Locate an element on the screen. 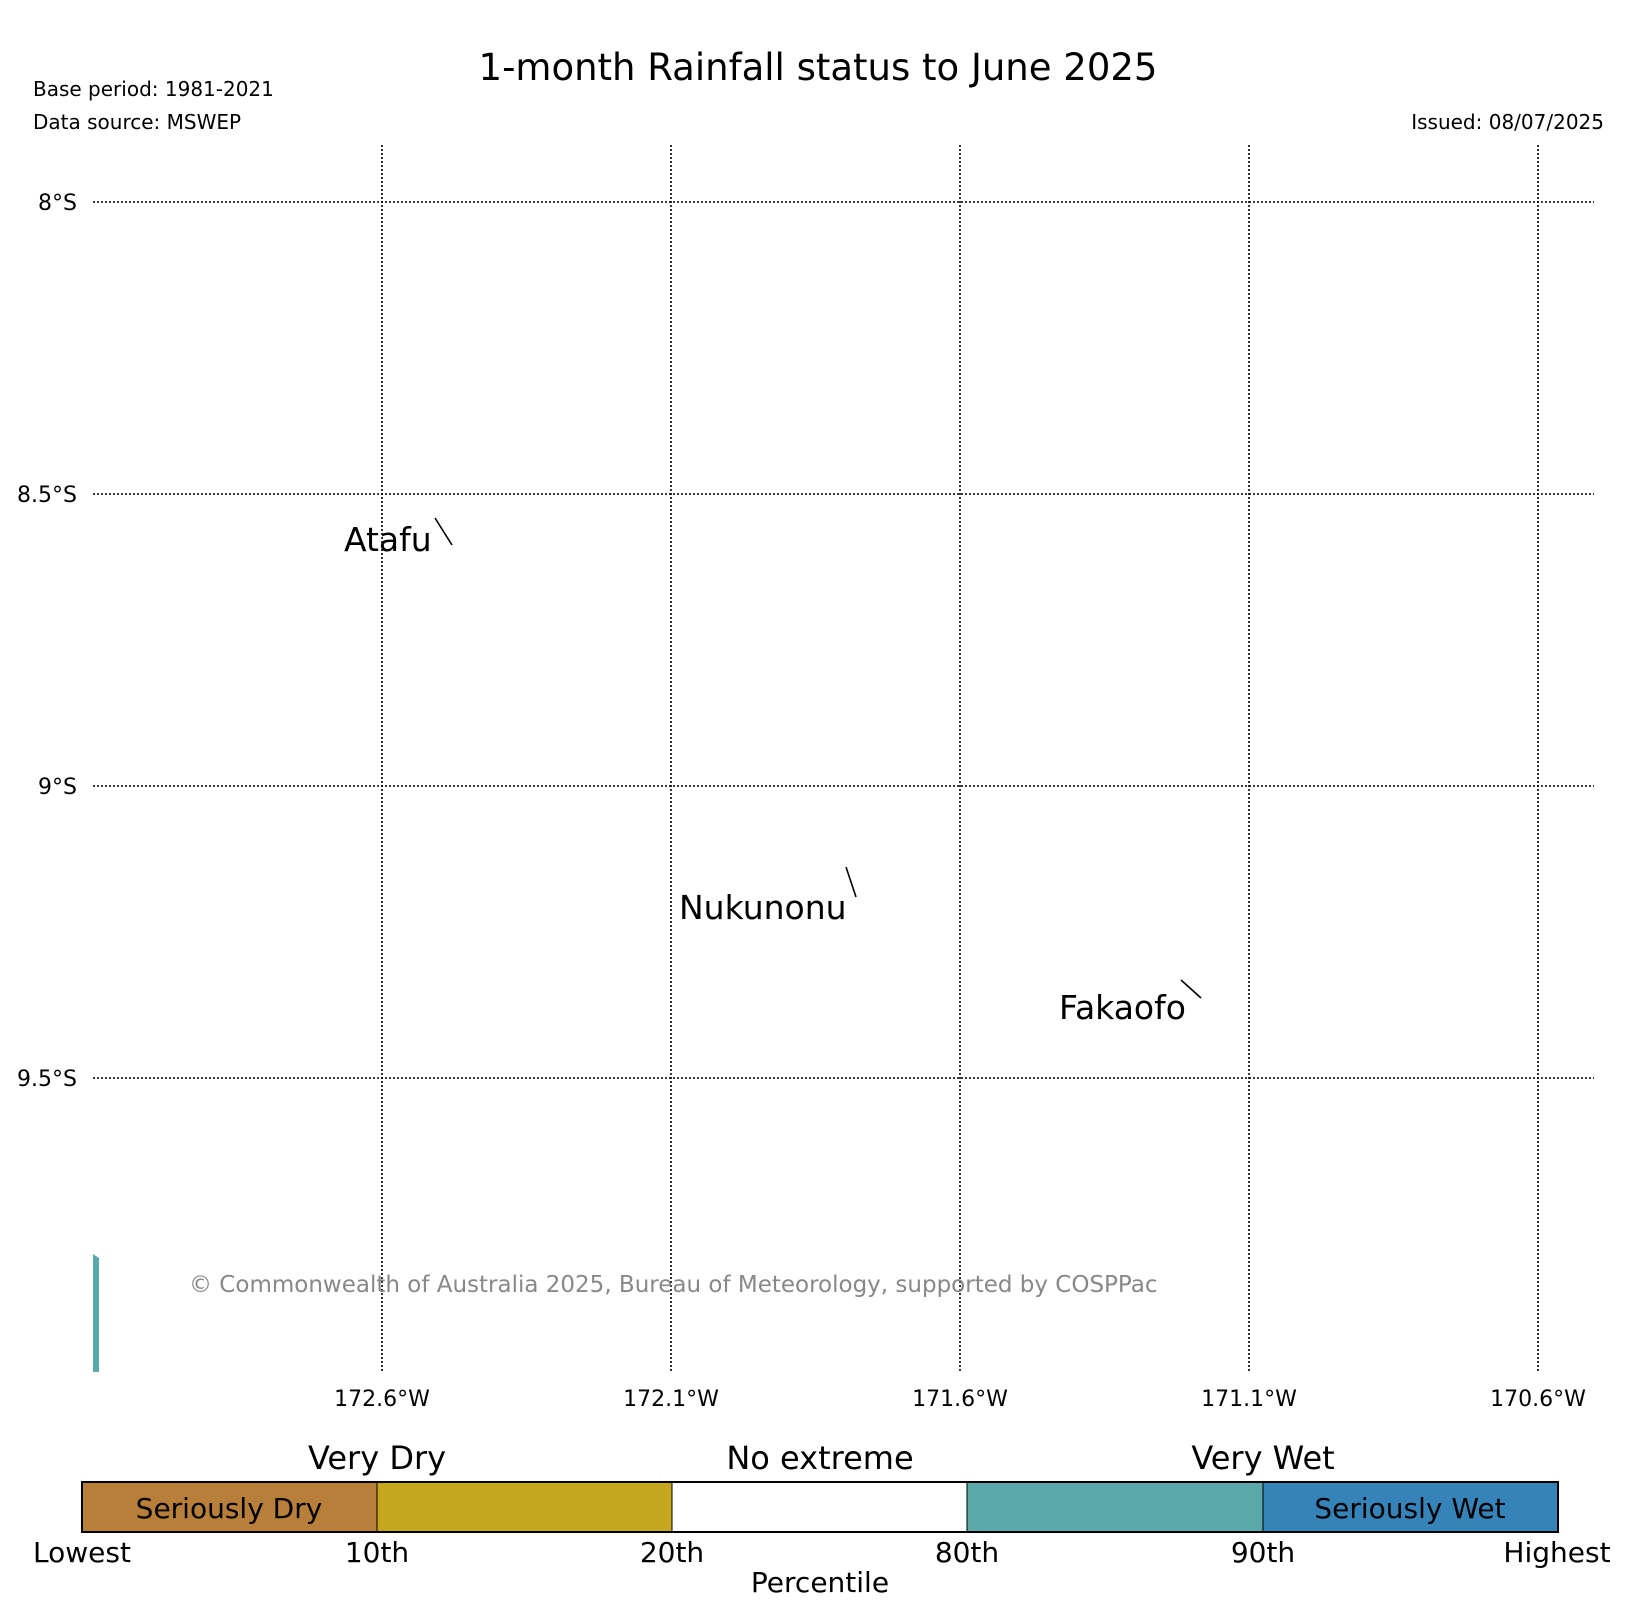 The height and width of the screenshot is (1609, 1632). lat-labels: 8°S 8.5°S 9°S 9.5°S is located at coordinates (47, 641).